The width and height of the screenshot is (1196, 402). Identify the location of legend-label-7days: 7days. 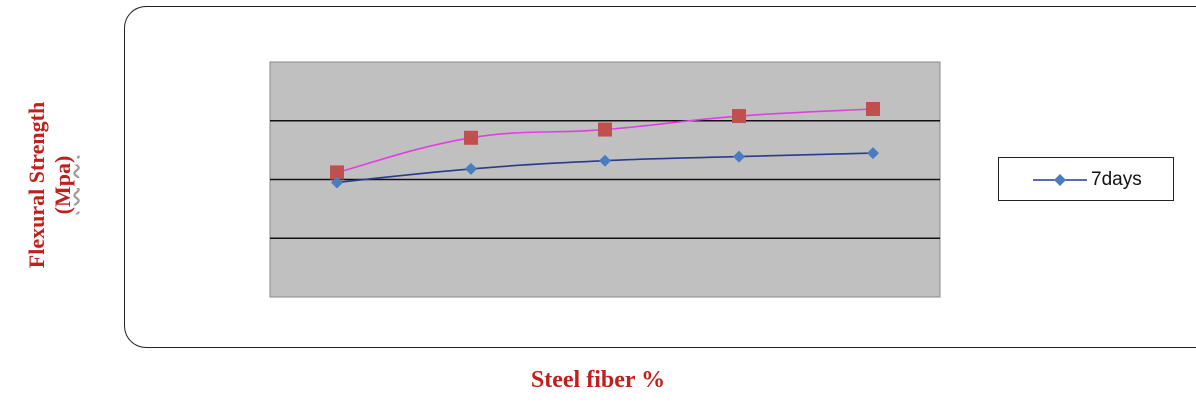
(1116, 179).